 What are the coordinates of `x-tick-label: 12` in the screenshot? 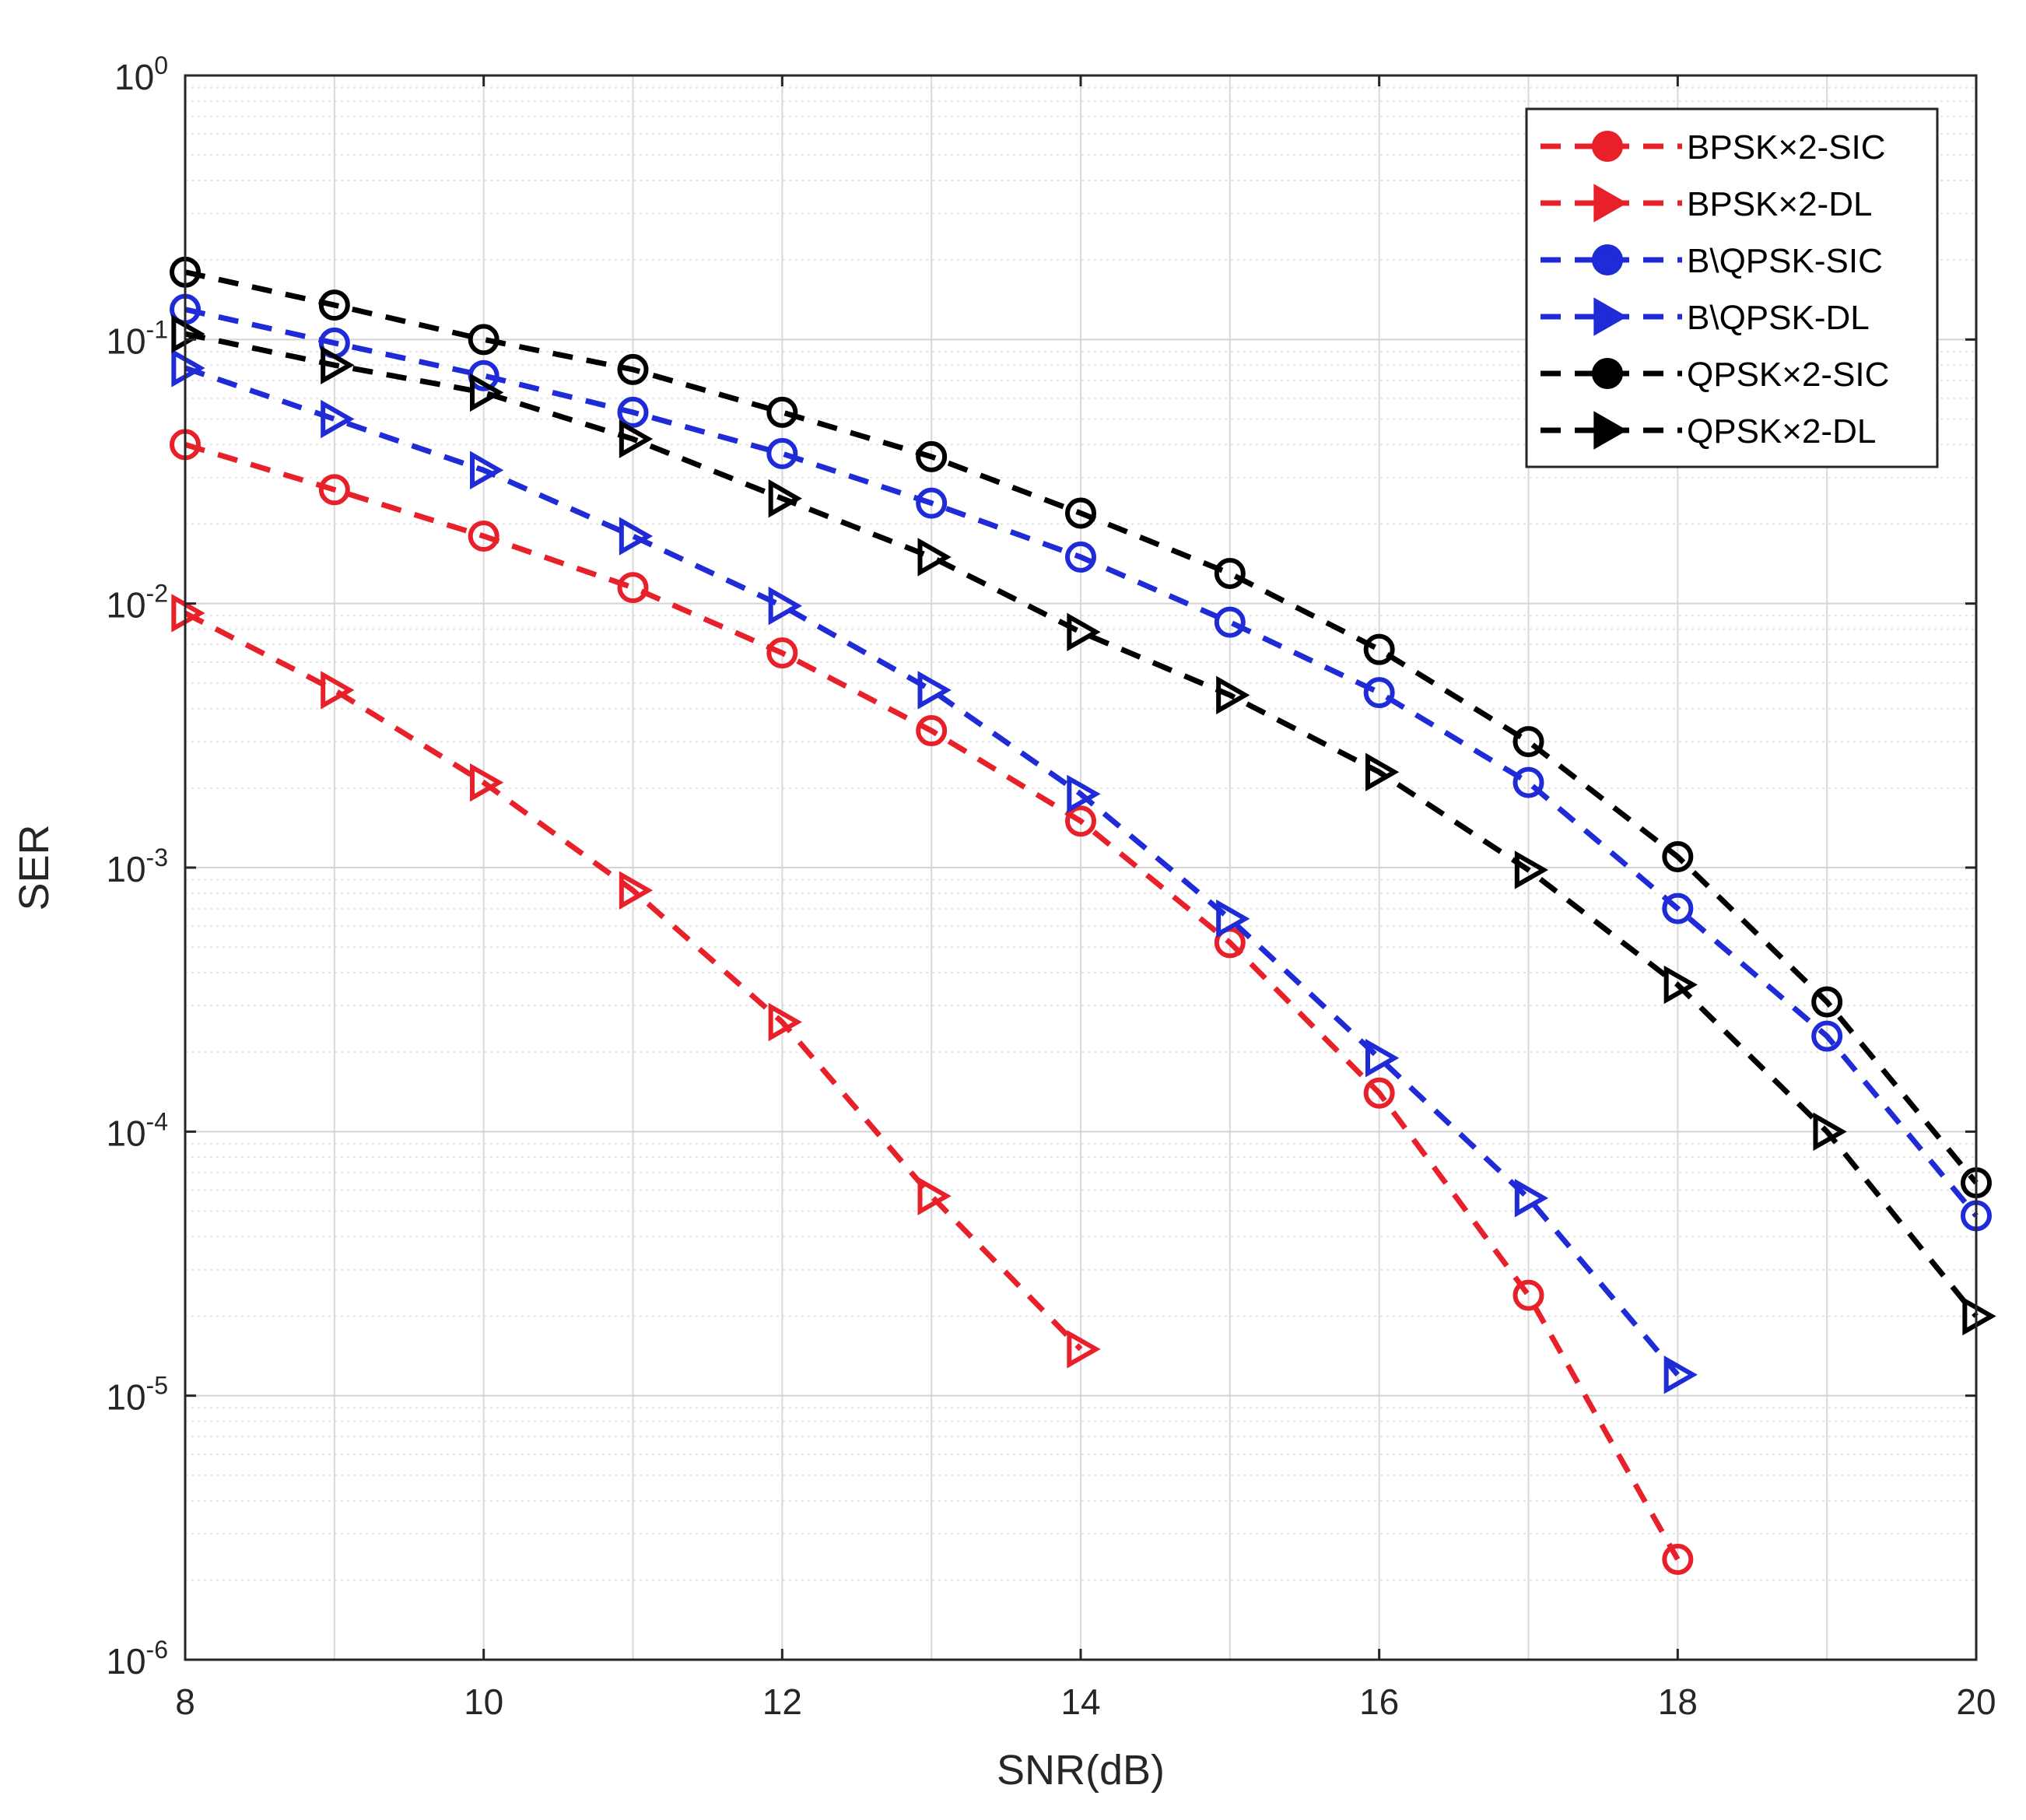 It's located at (782, 1702).